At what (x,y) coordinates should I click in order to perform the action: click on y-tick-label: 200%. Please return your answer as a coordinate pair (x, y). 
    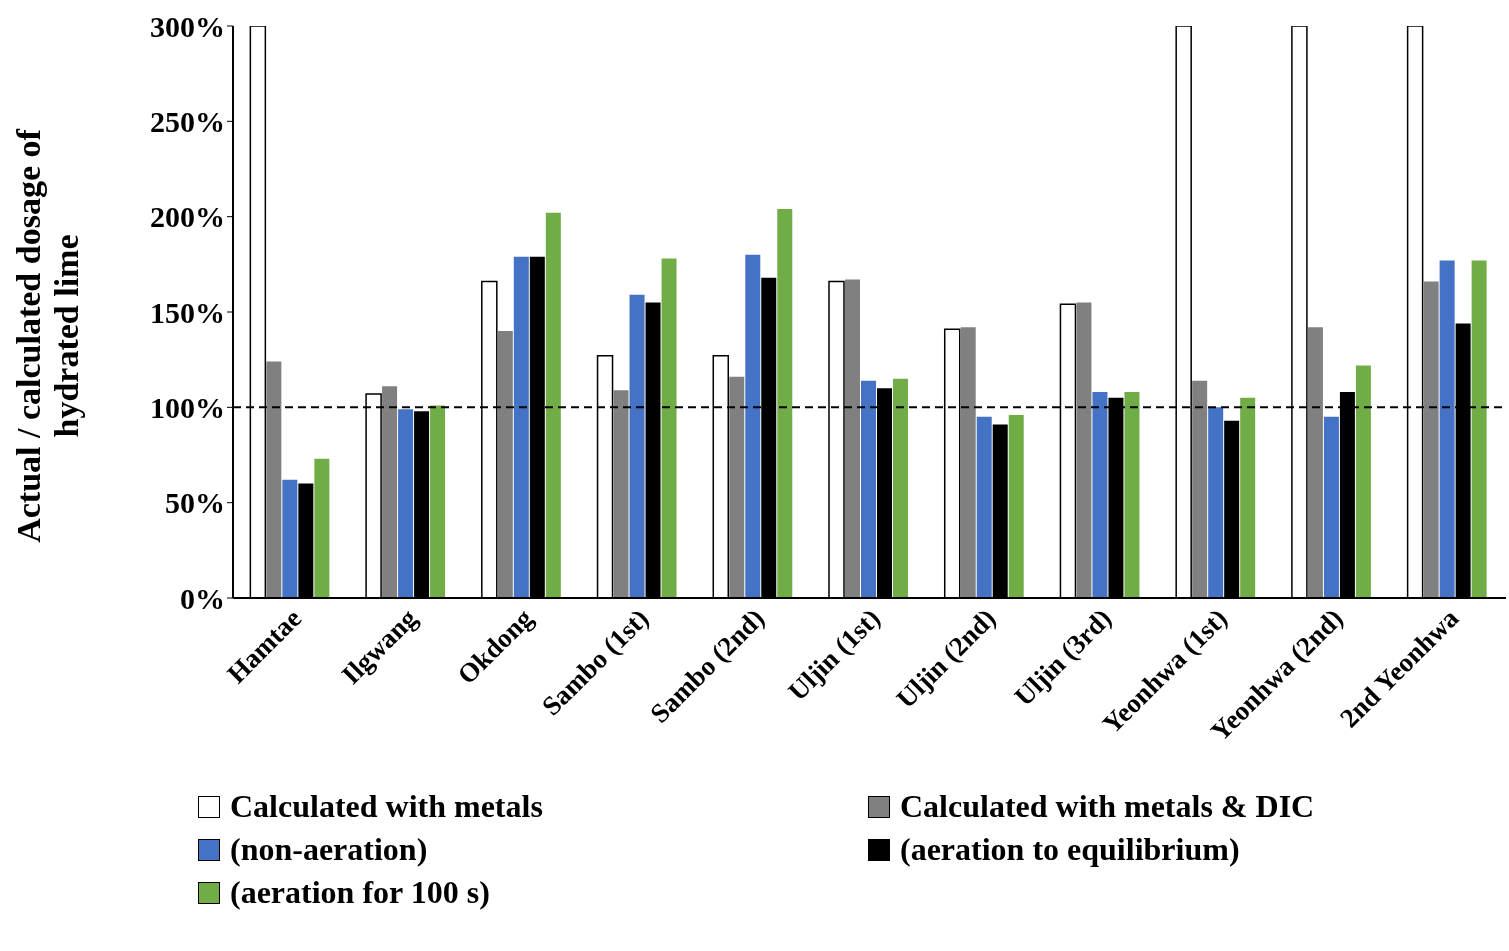
    Looking at the image, I should click on (187, 217).